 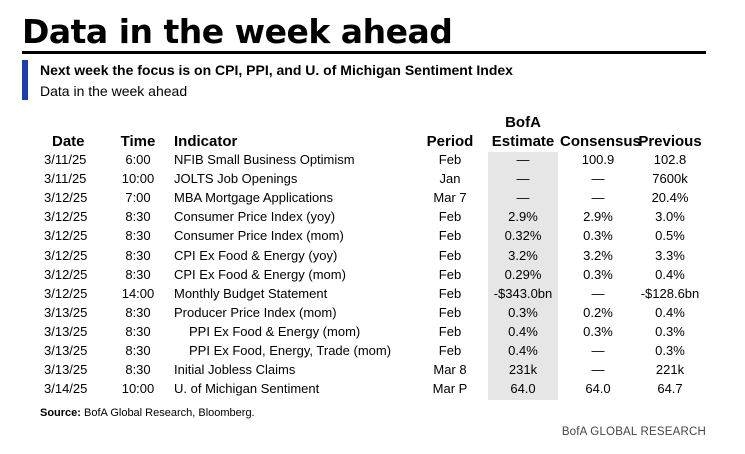 What do you see at coordinates (670, 179) in the screenshot?
I see `cell-previous: 7600k` at bounding box center [670, 179].